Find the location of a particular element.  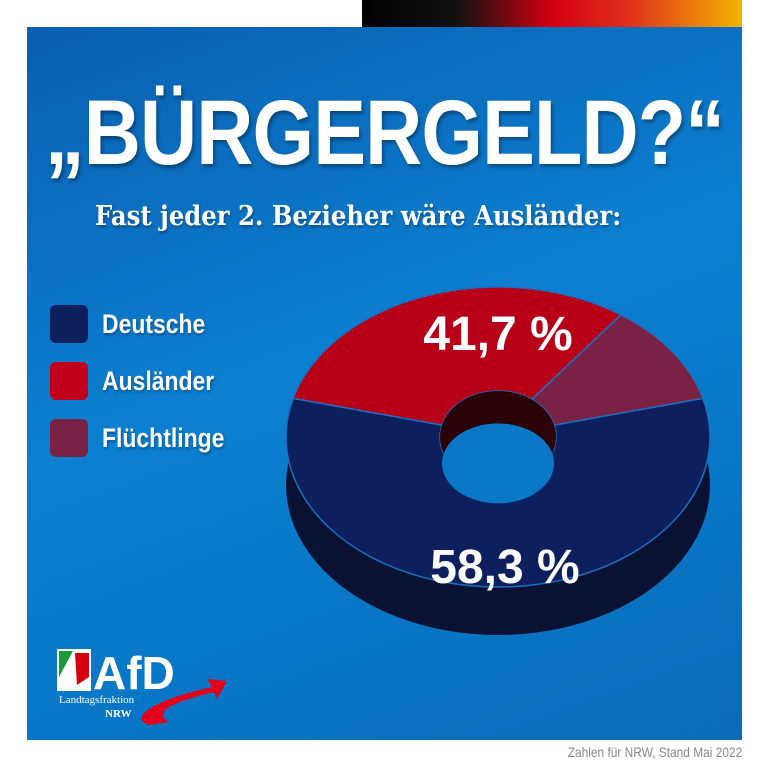

legend-label: Flüchtlinge is located at coordinates (163, 437).